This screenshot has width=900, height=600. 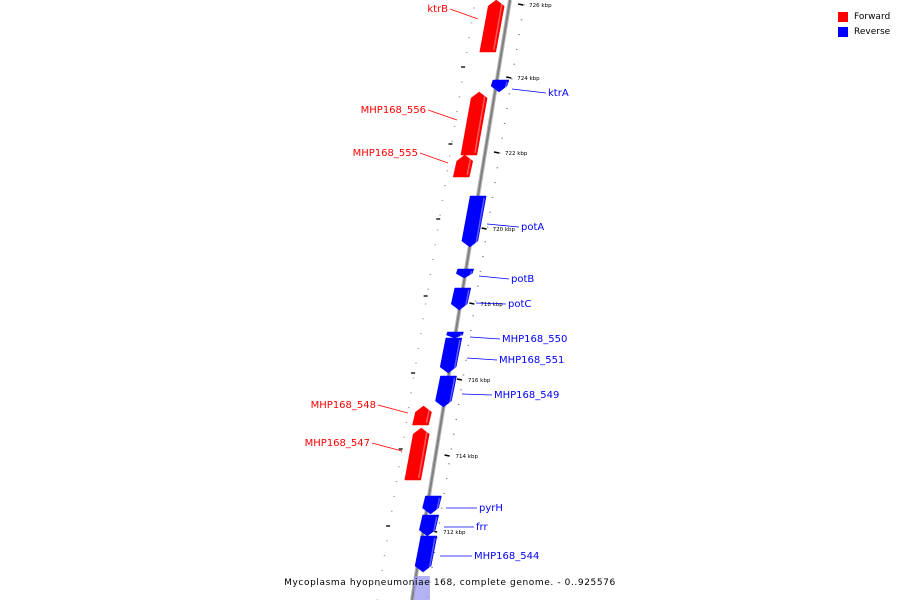 I want to click on tick-label: 714 kbp, so click(x=467, y=457).